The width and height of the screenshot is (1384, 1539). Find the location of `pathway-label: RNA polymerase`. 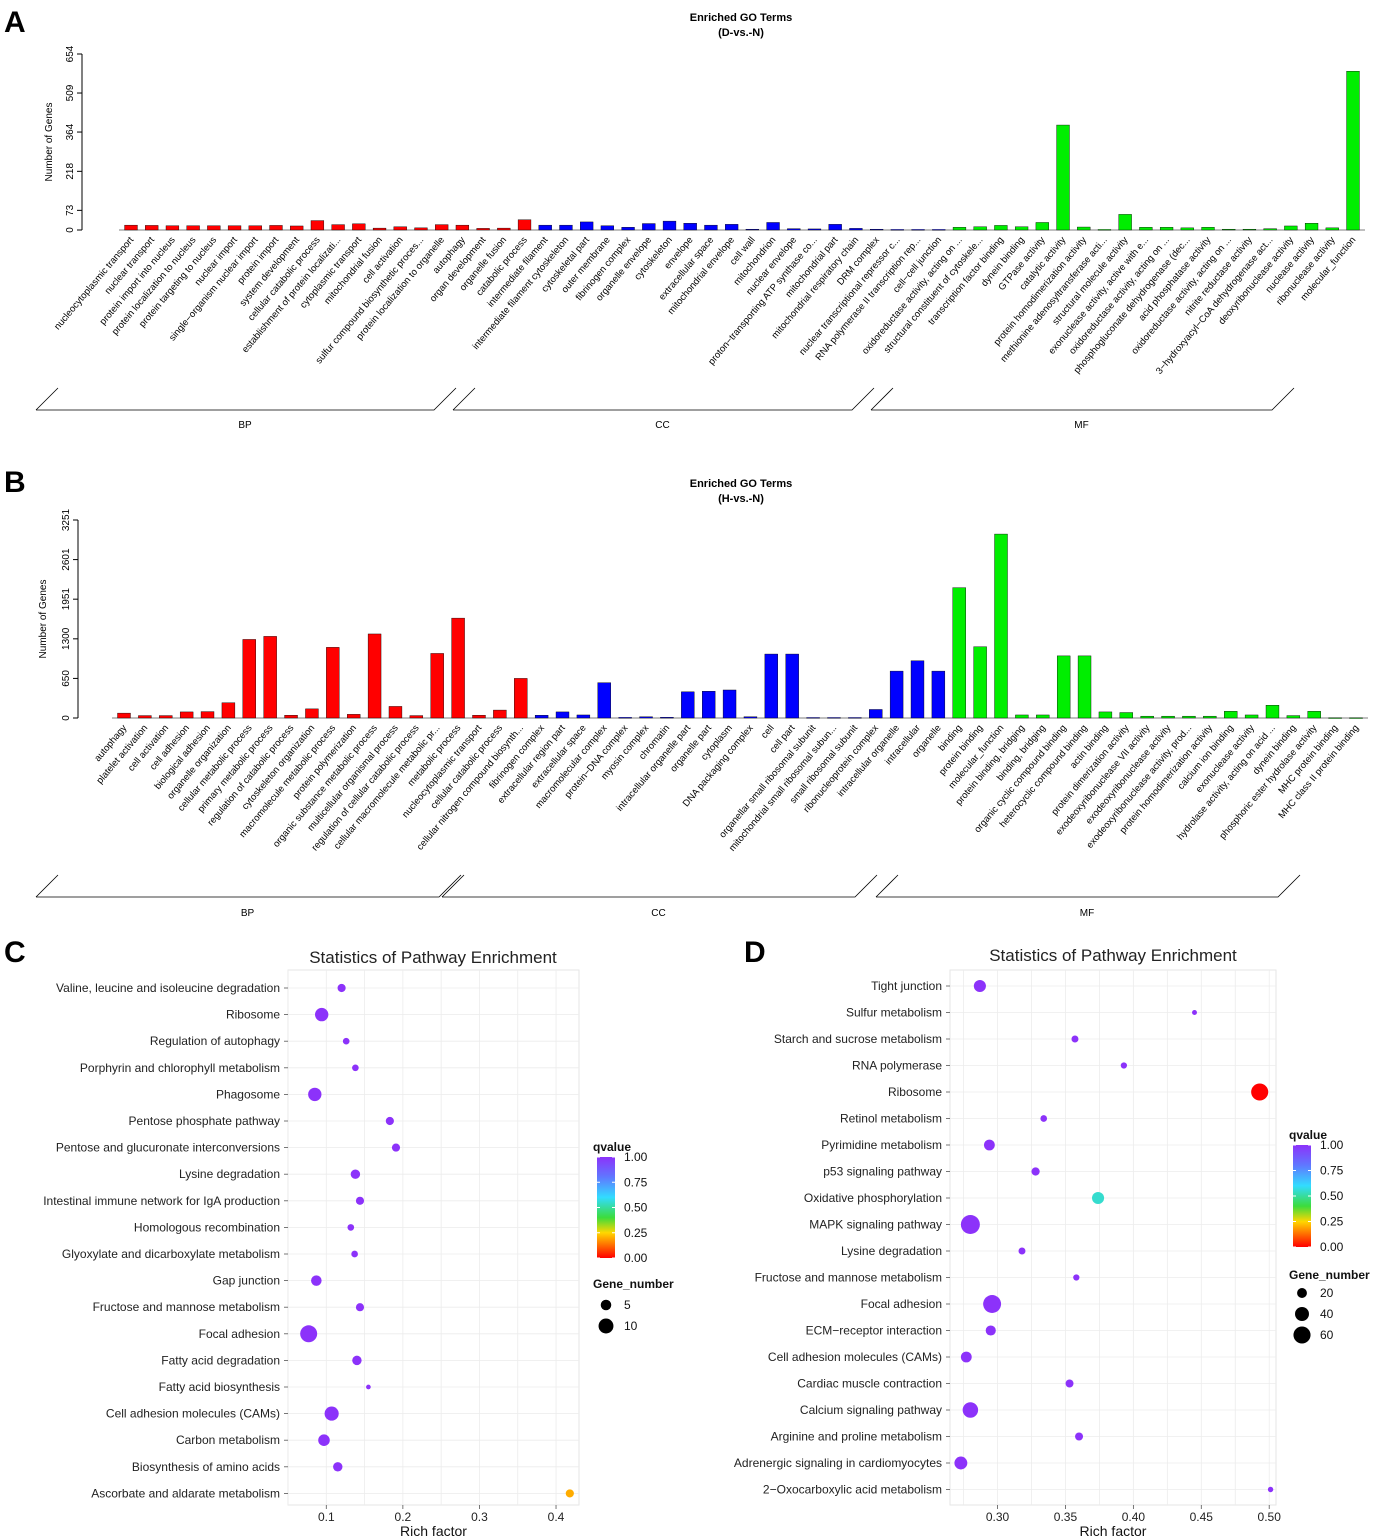

pathway-label: RNA polymerase is located at coordinates (897, 1066).